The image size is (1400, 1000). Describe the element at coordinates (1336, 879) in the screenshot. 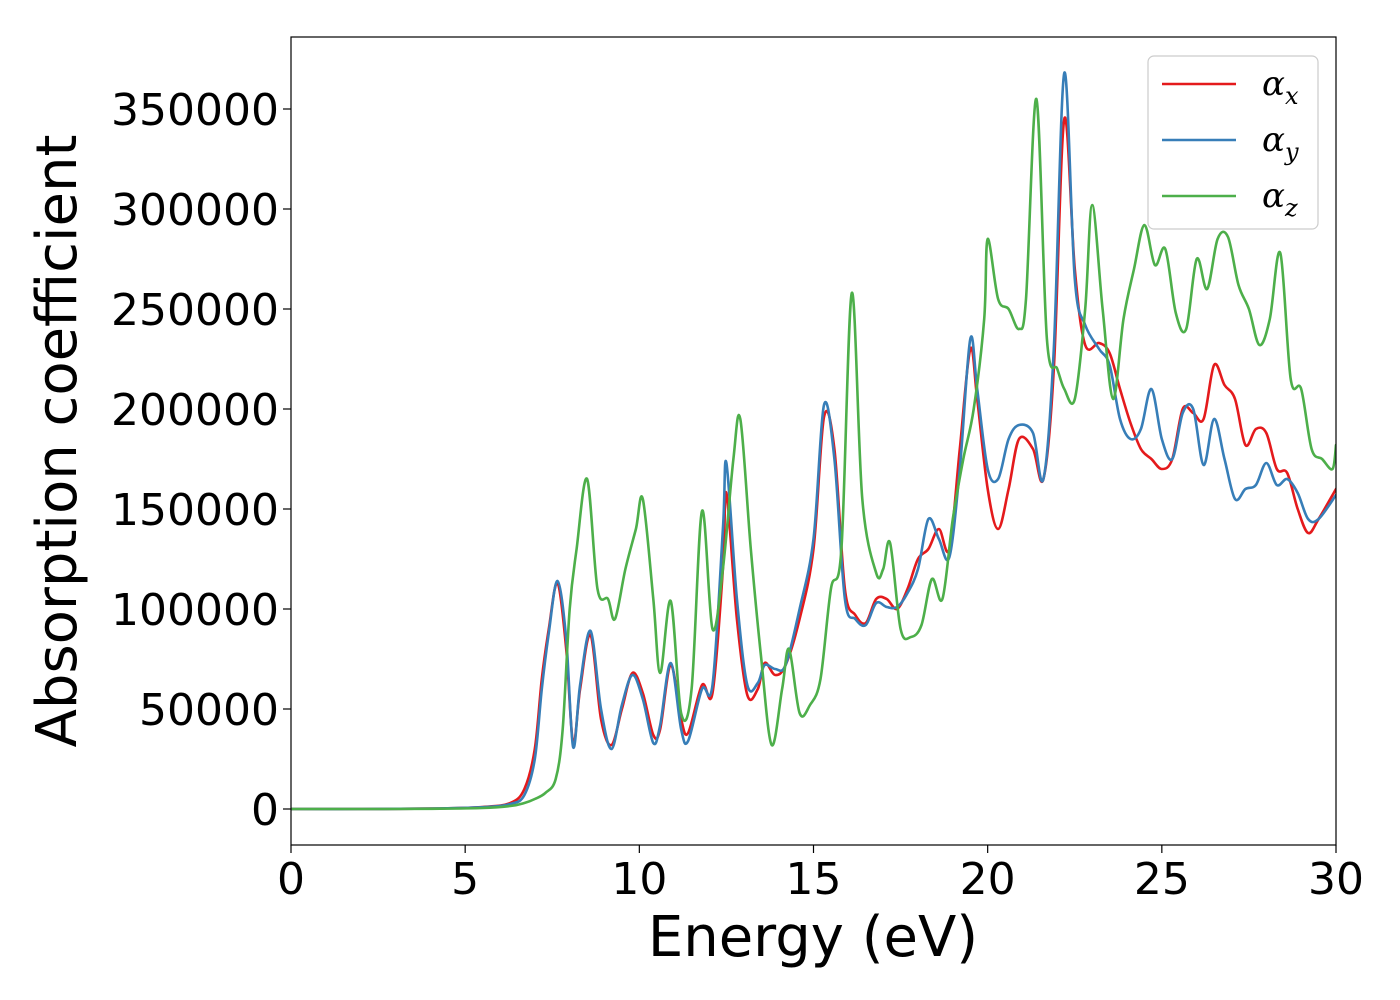

I see `x-tick-label: 30` at that location.